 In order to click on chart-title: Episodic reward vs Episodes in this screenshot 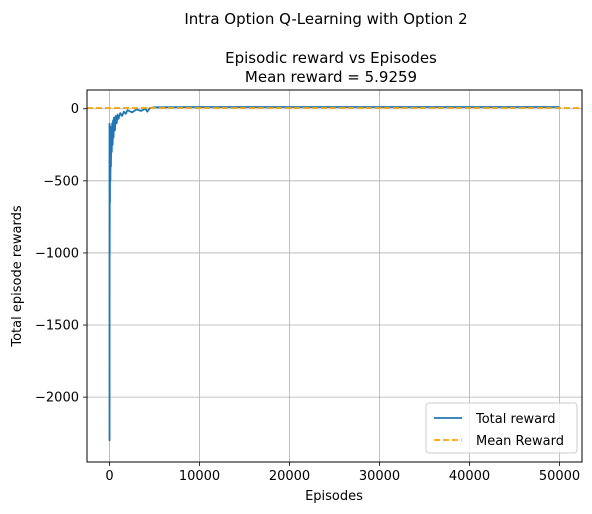, I will do `click(331, 58)`.